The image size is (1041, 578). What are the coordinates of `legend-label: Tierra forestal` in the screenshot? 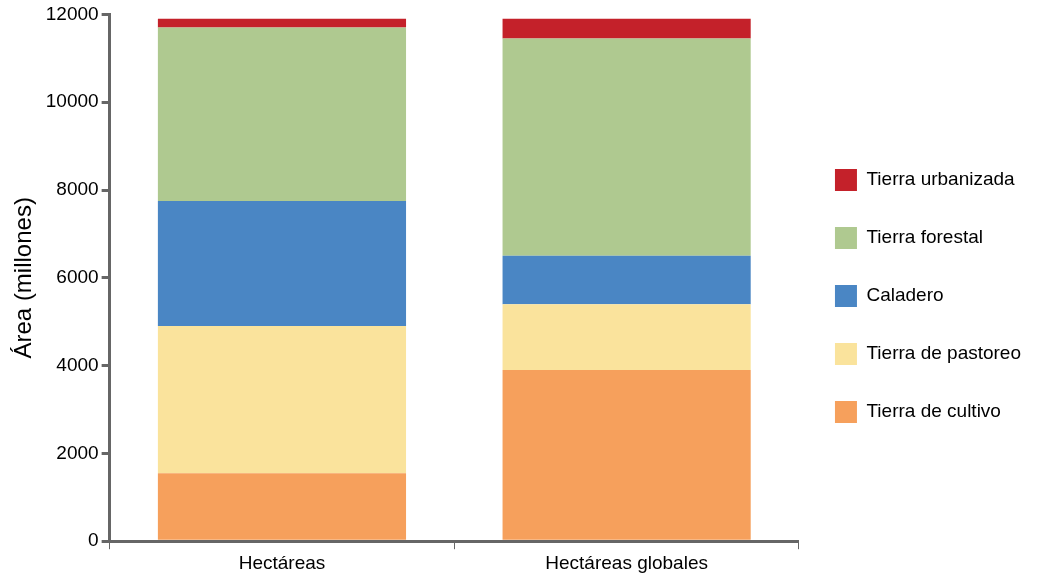 It's located at (924, 237).